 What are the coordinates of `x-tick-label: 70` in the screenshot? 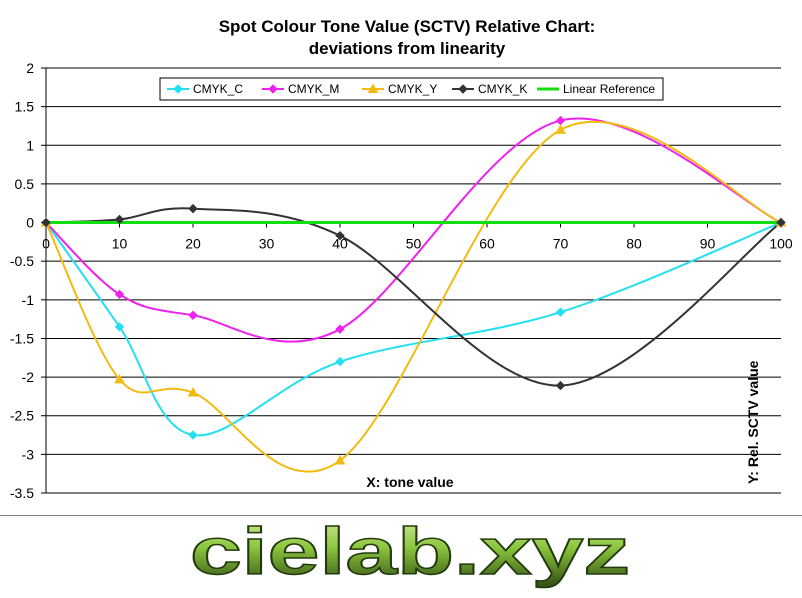 It's located at (561, 244).